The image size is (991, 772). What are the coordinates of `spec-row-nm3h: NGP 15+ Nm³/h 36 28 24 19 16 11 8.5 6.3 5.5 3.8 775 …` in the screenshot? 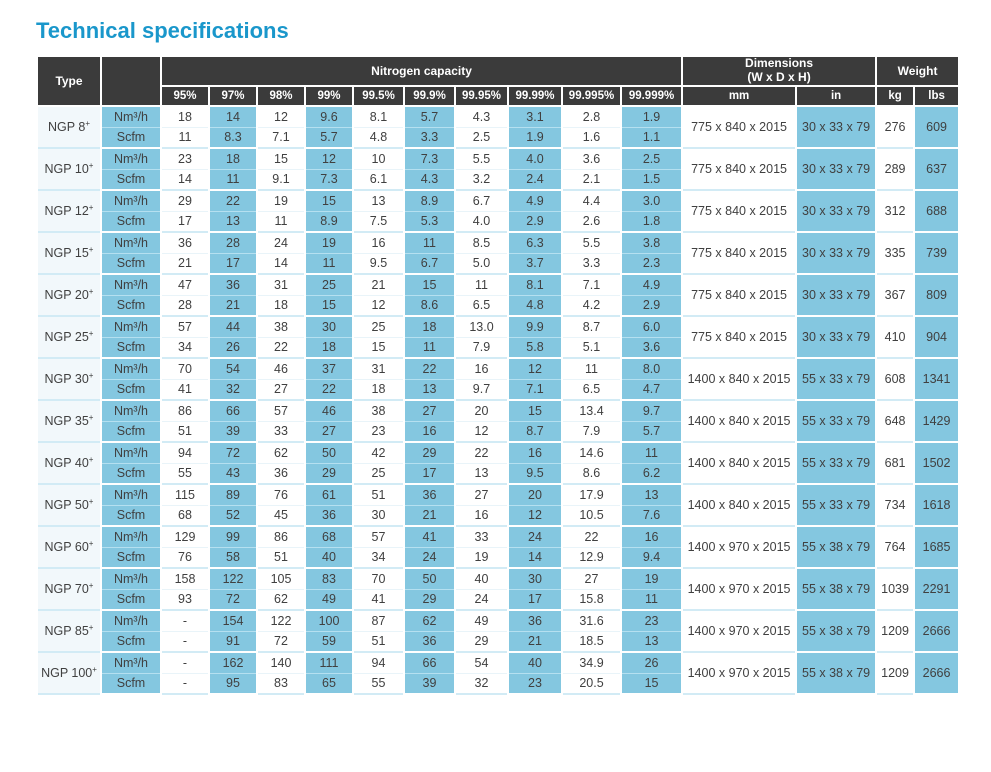 It's located at (498, 253).